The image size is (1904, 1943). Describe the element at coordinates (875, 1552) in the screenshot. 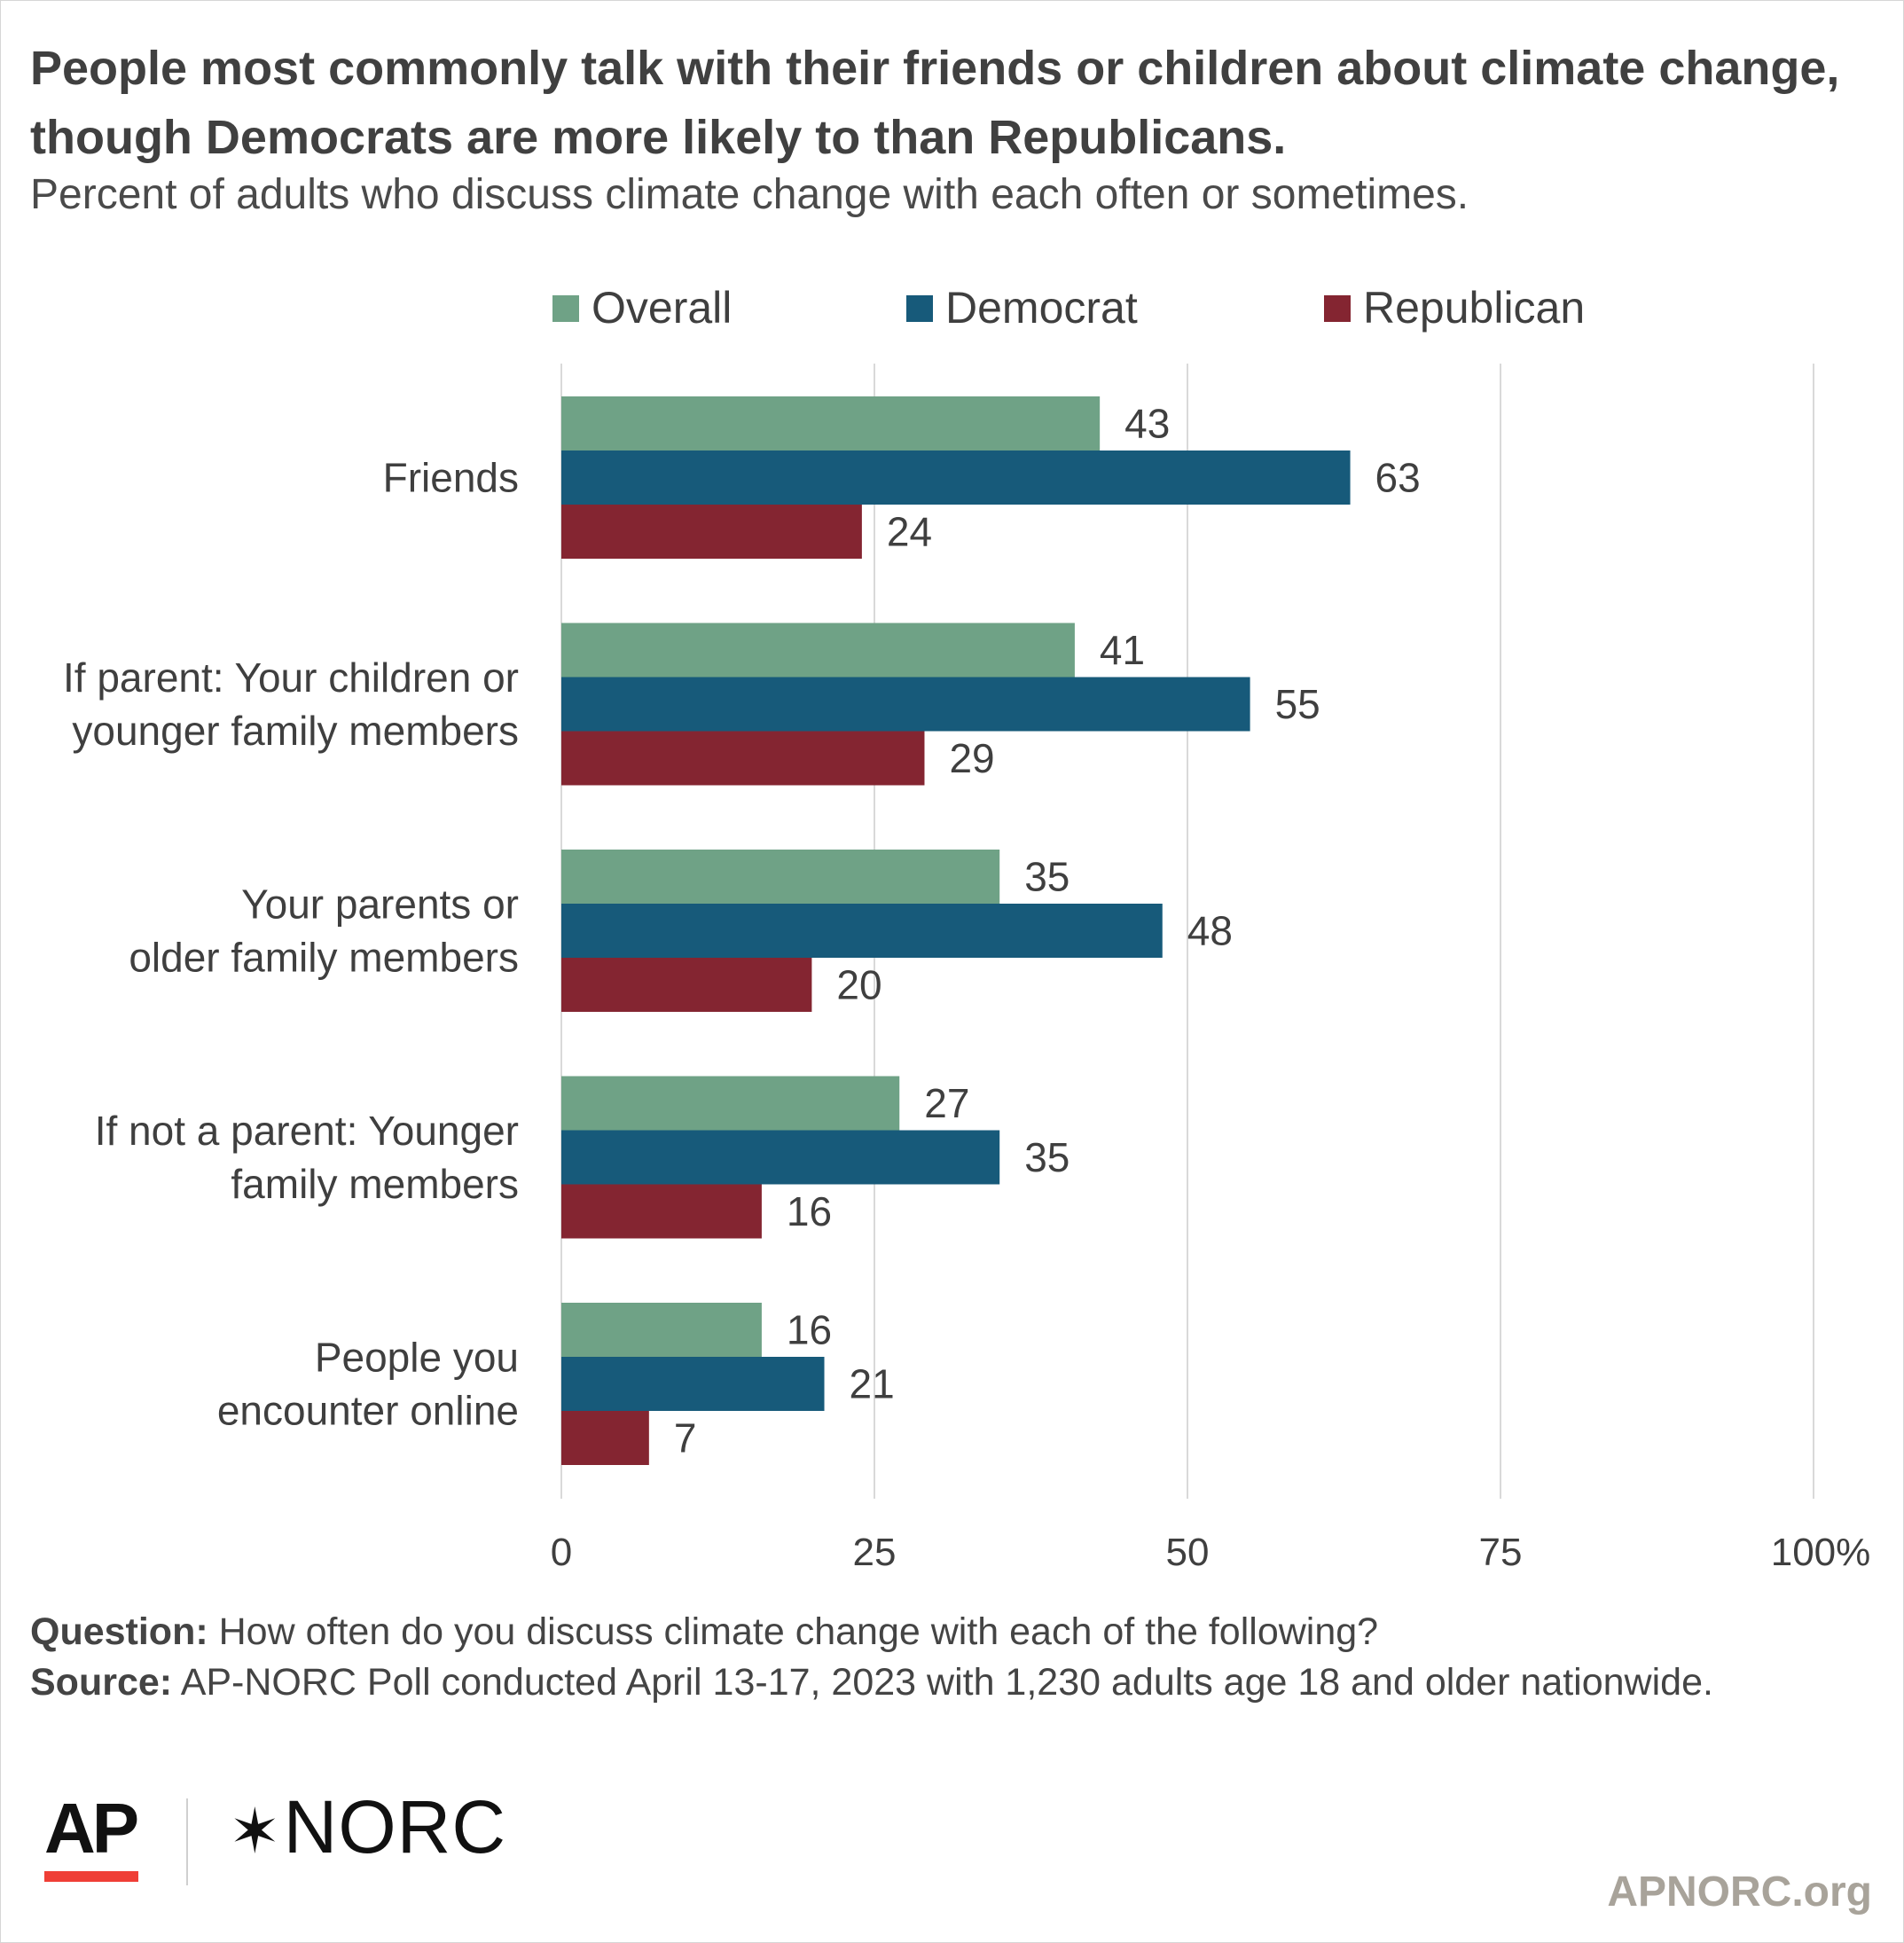

I see `x-tick-label: 25` at that location.